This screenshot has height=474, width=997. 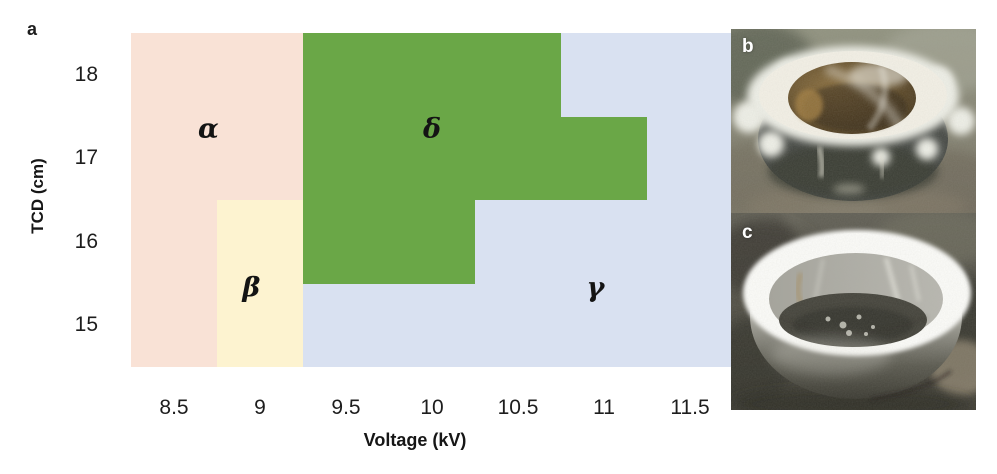 What do you see at coordinates (32, 29) in the screenshot?
I see `panel-a-letter: a` at bounding box center [32, 29].